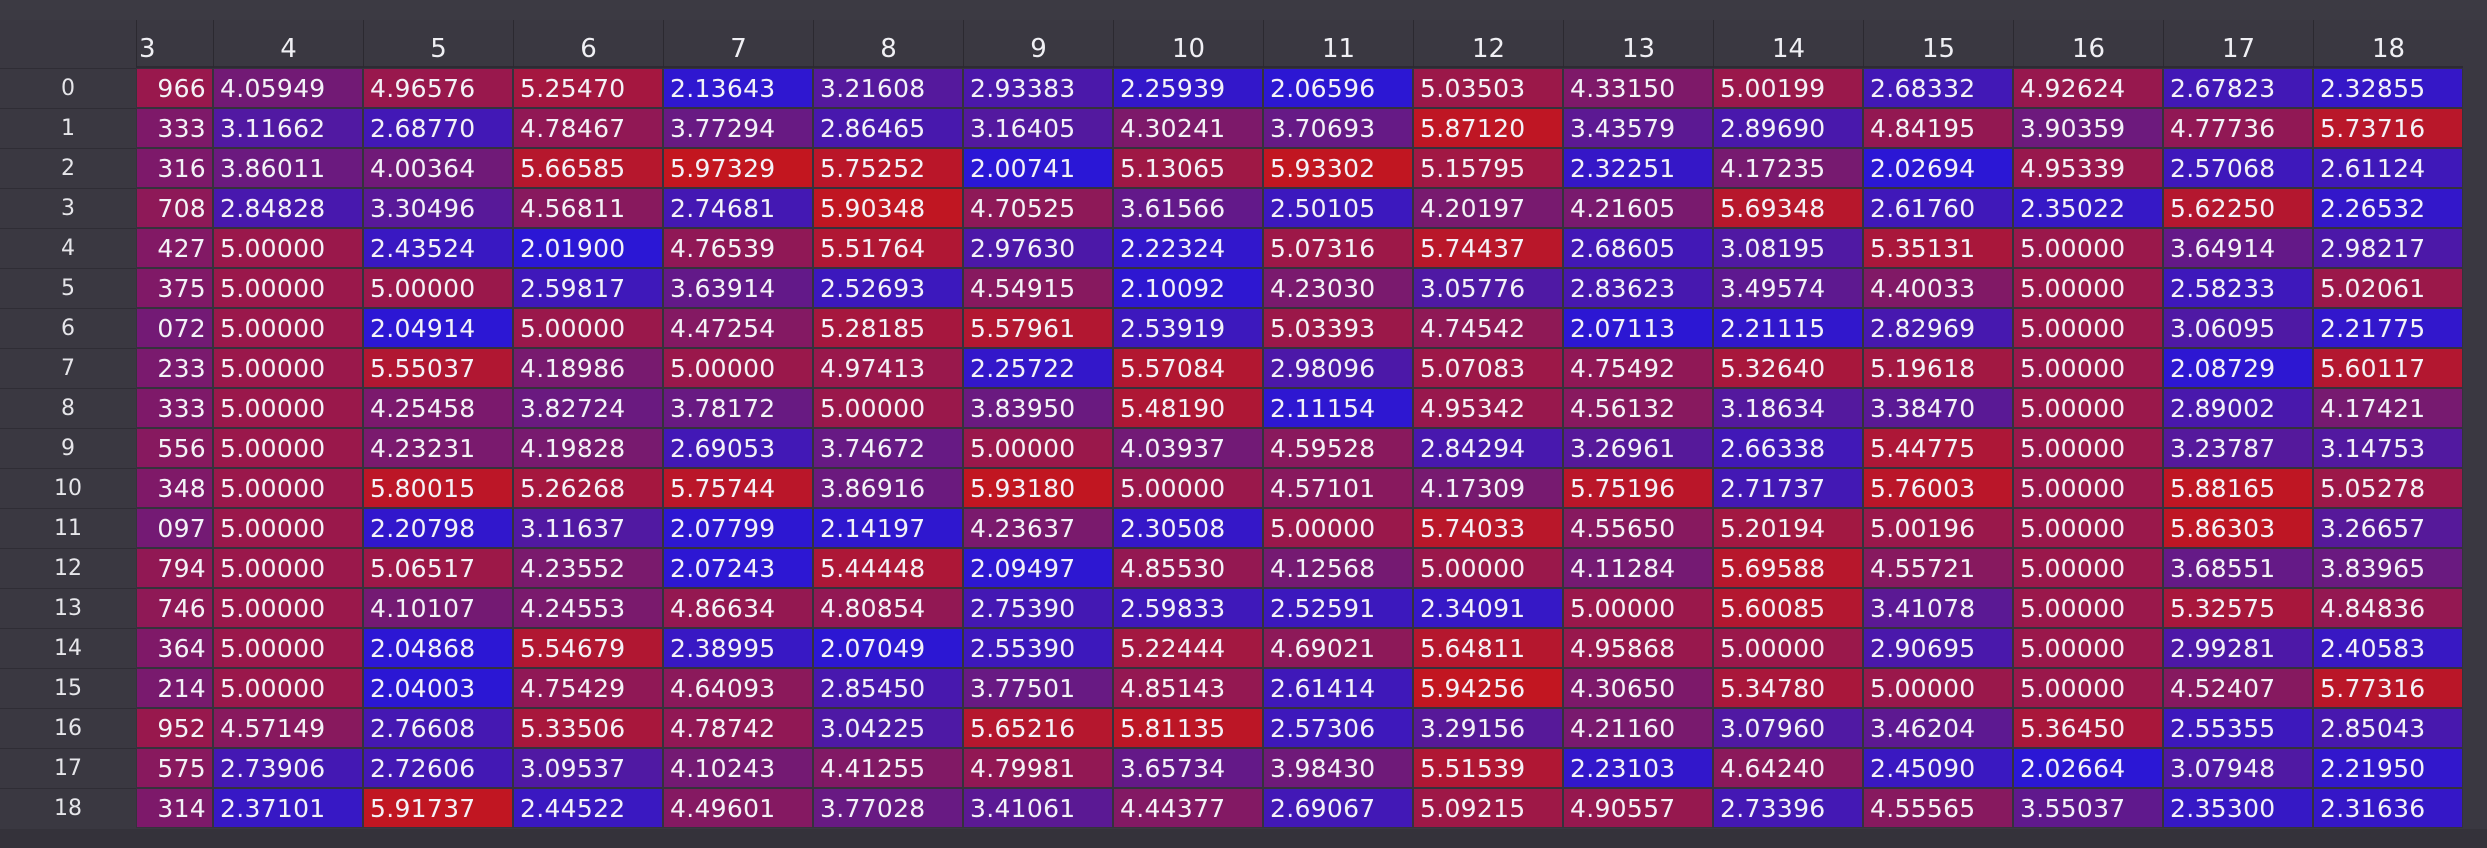 This screenshot has width=2487, height=848. Describe the element at coordinates (588, 488) in the screenshot. I see `grid-cell: 5.26268` at that location.